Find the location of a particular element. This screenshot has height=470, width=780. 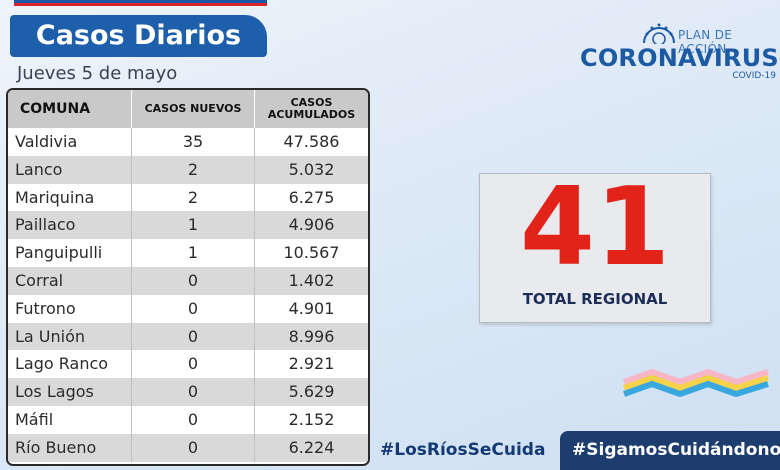

wave-decoration is located at coordinates (695, 383).